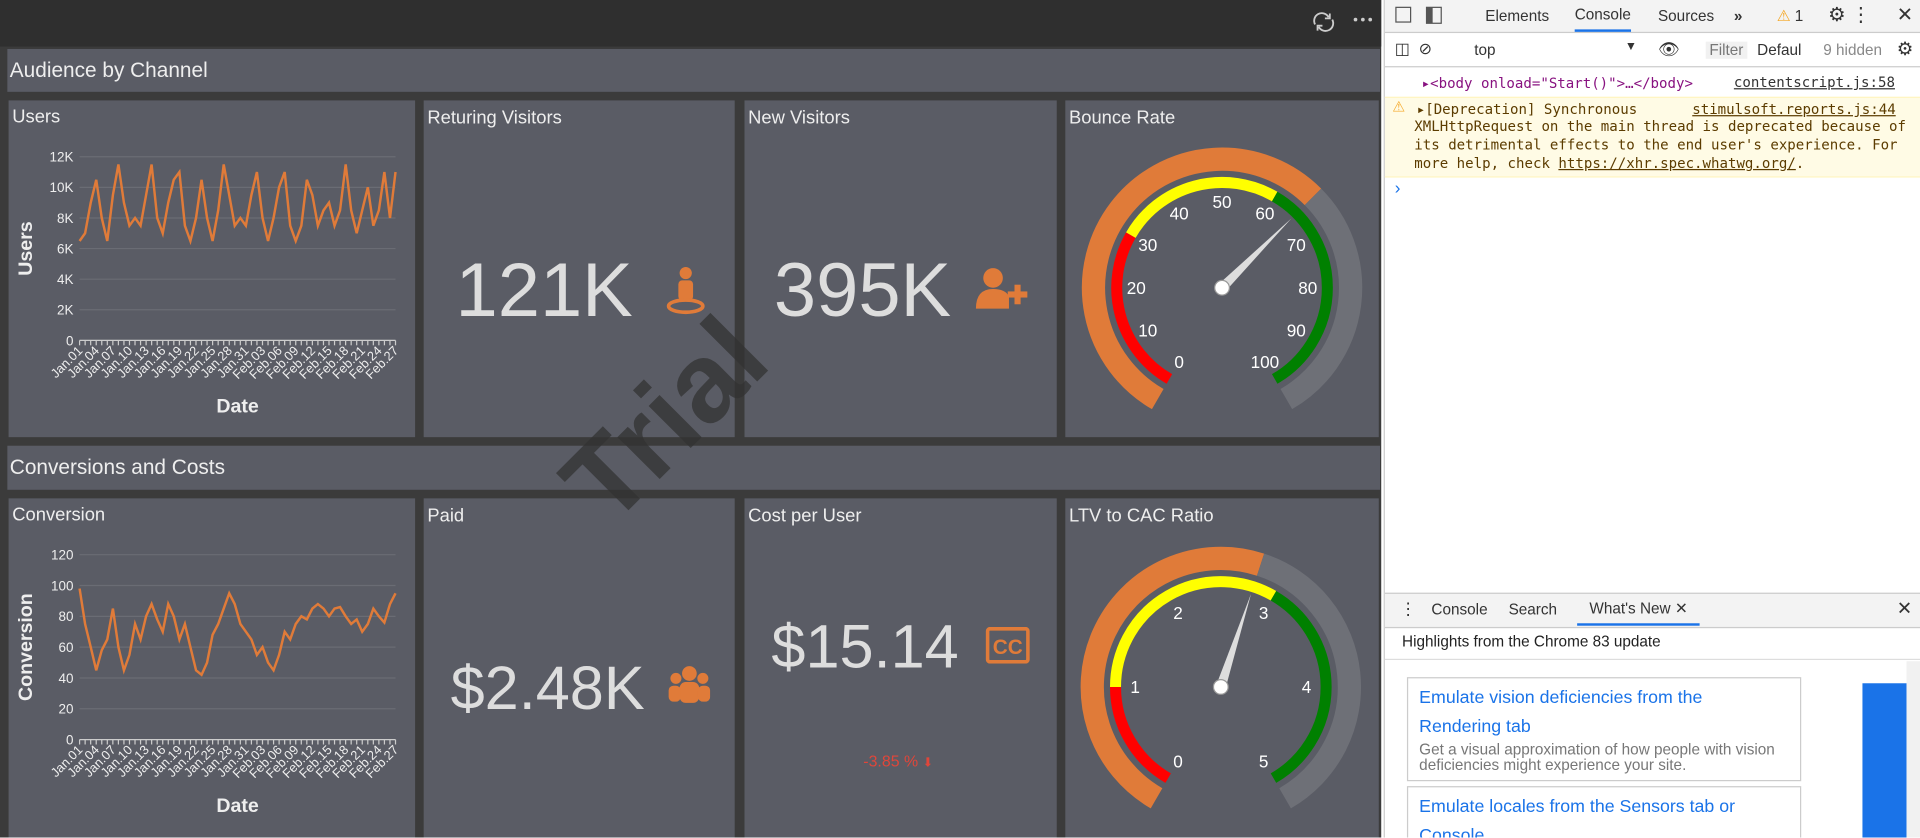 The height and width of the screenshot is (838, 1920). I want to click on group-icon, so click(689, 684).